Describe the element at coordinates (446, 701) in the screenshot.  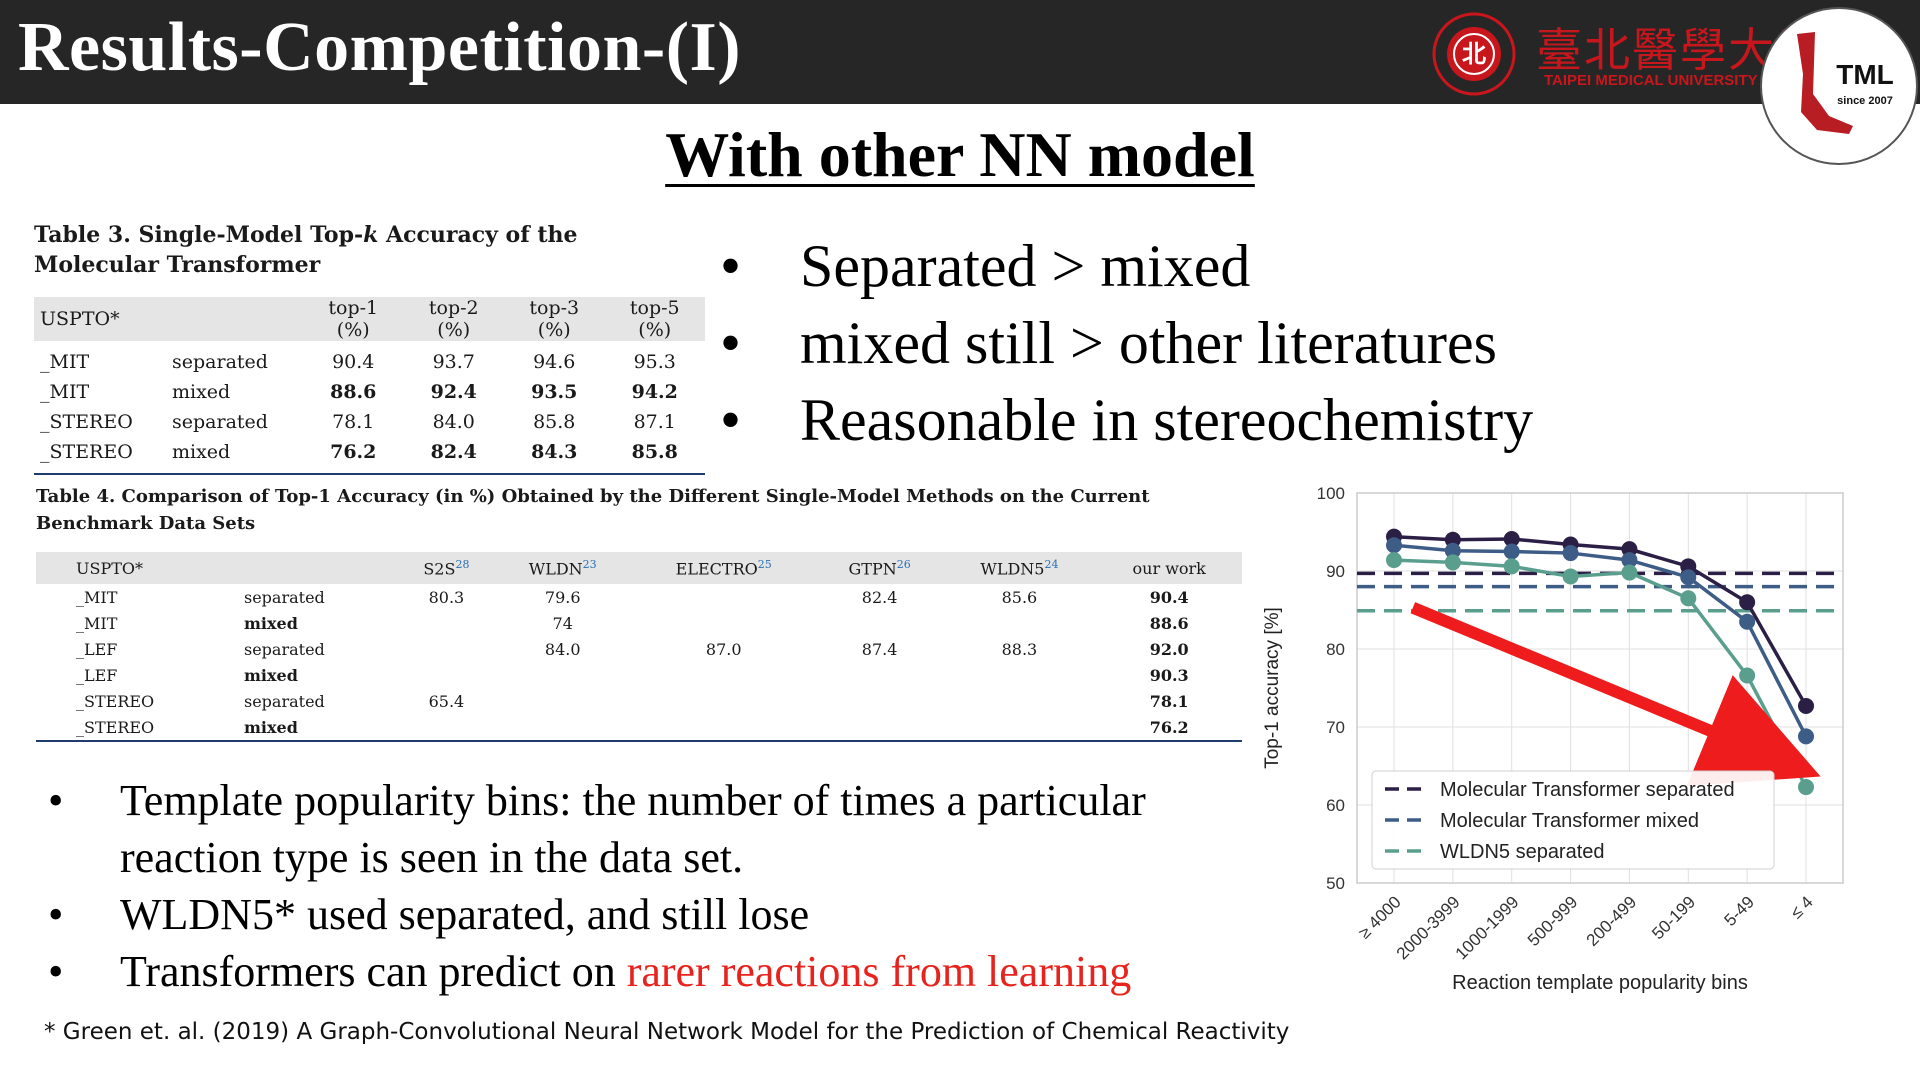
I see `table-cell: 65.4` at that location.